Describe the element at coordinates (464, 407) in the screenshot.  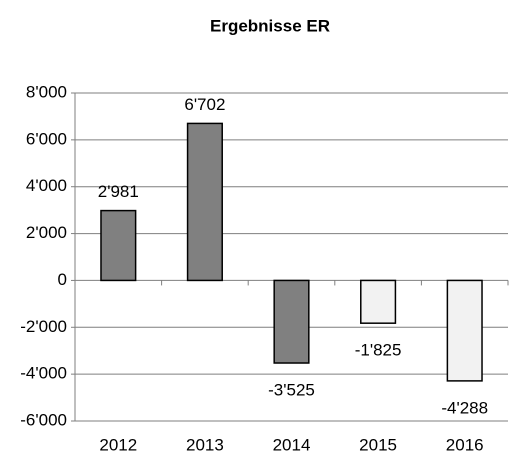
I see `data-label: -4'288` at that location.